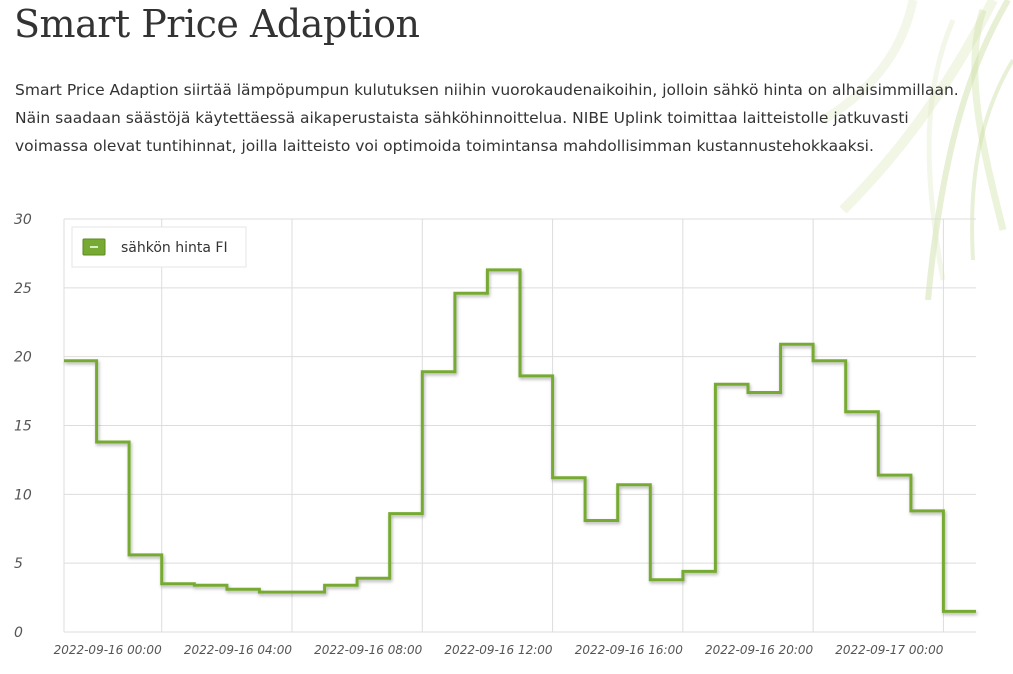 This screenshot has width=1013, height=674. Describe the element at coordinates (108, 650) in the screenshot. I see `x-tick-label: 2022-09-16 00:00` at that location.